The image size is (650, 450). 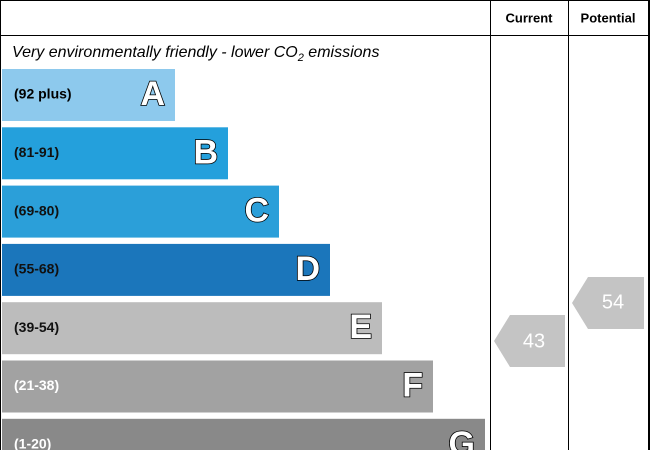 What do you see at coordinates (152, 94) in the screenshot?
I see `band-letter: A` at bounding box center [152, 94].